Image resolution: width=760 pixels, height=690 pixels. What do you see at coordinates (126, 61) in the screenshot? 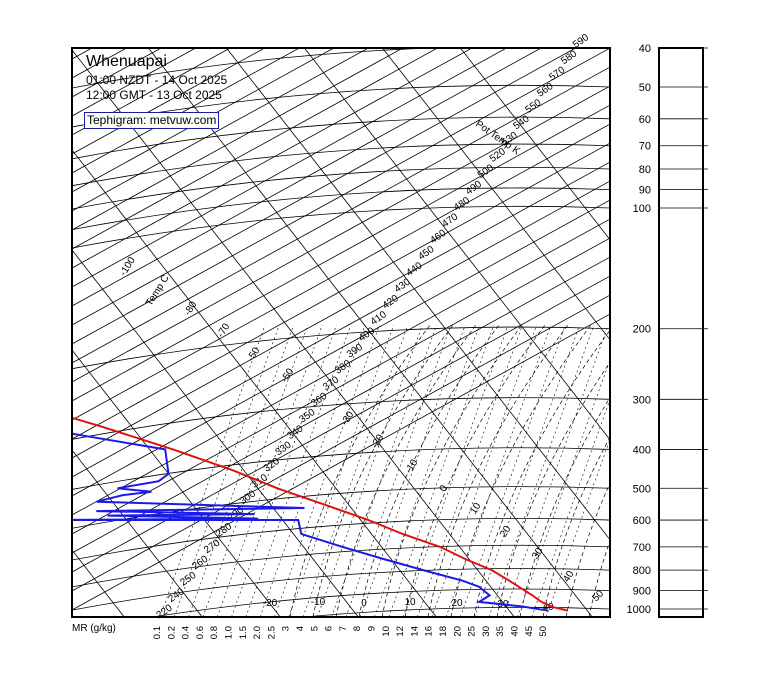
I see `station-name: Whenuapai` at bounding box center [126, 61].